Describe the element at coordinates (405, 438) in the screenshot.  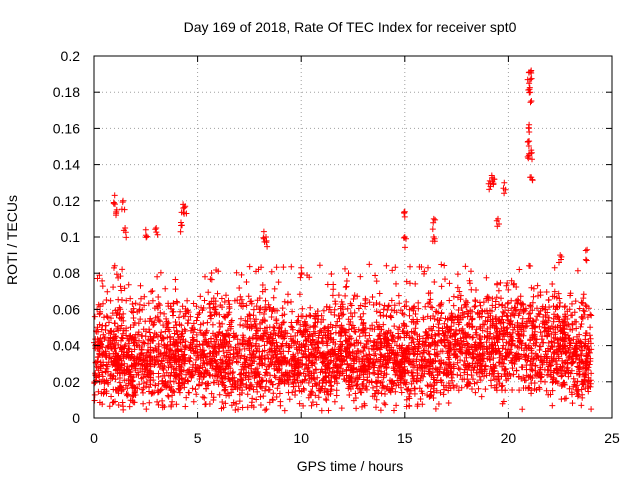
I see `x-tick-label: 15` at that location.